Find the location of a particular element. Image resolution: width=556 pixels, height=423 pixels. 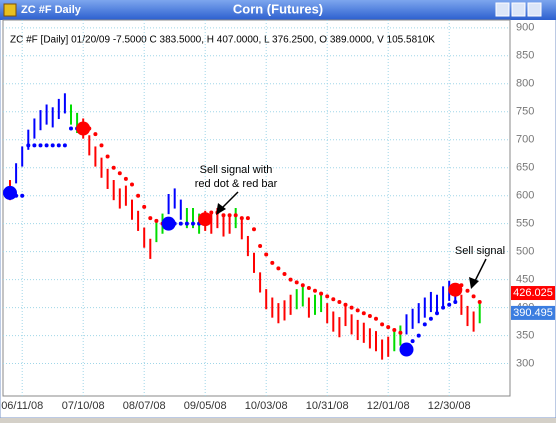

app-icon is located at coordinates (10, 10).